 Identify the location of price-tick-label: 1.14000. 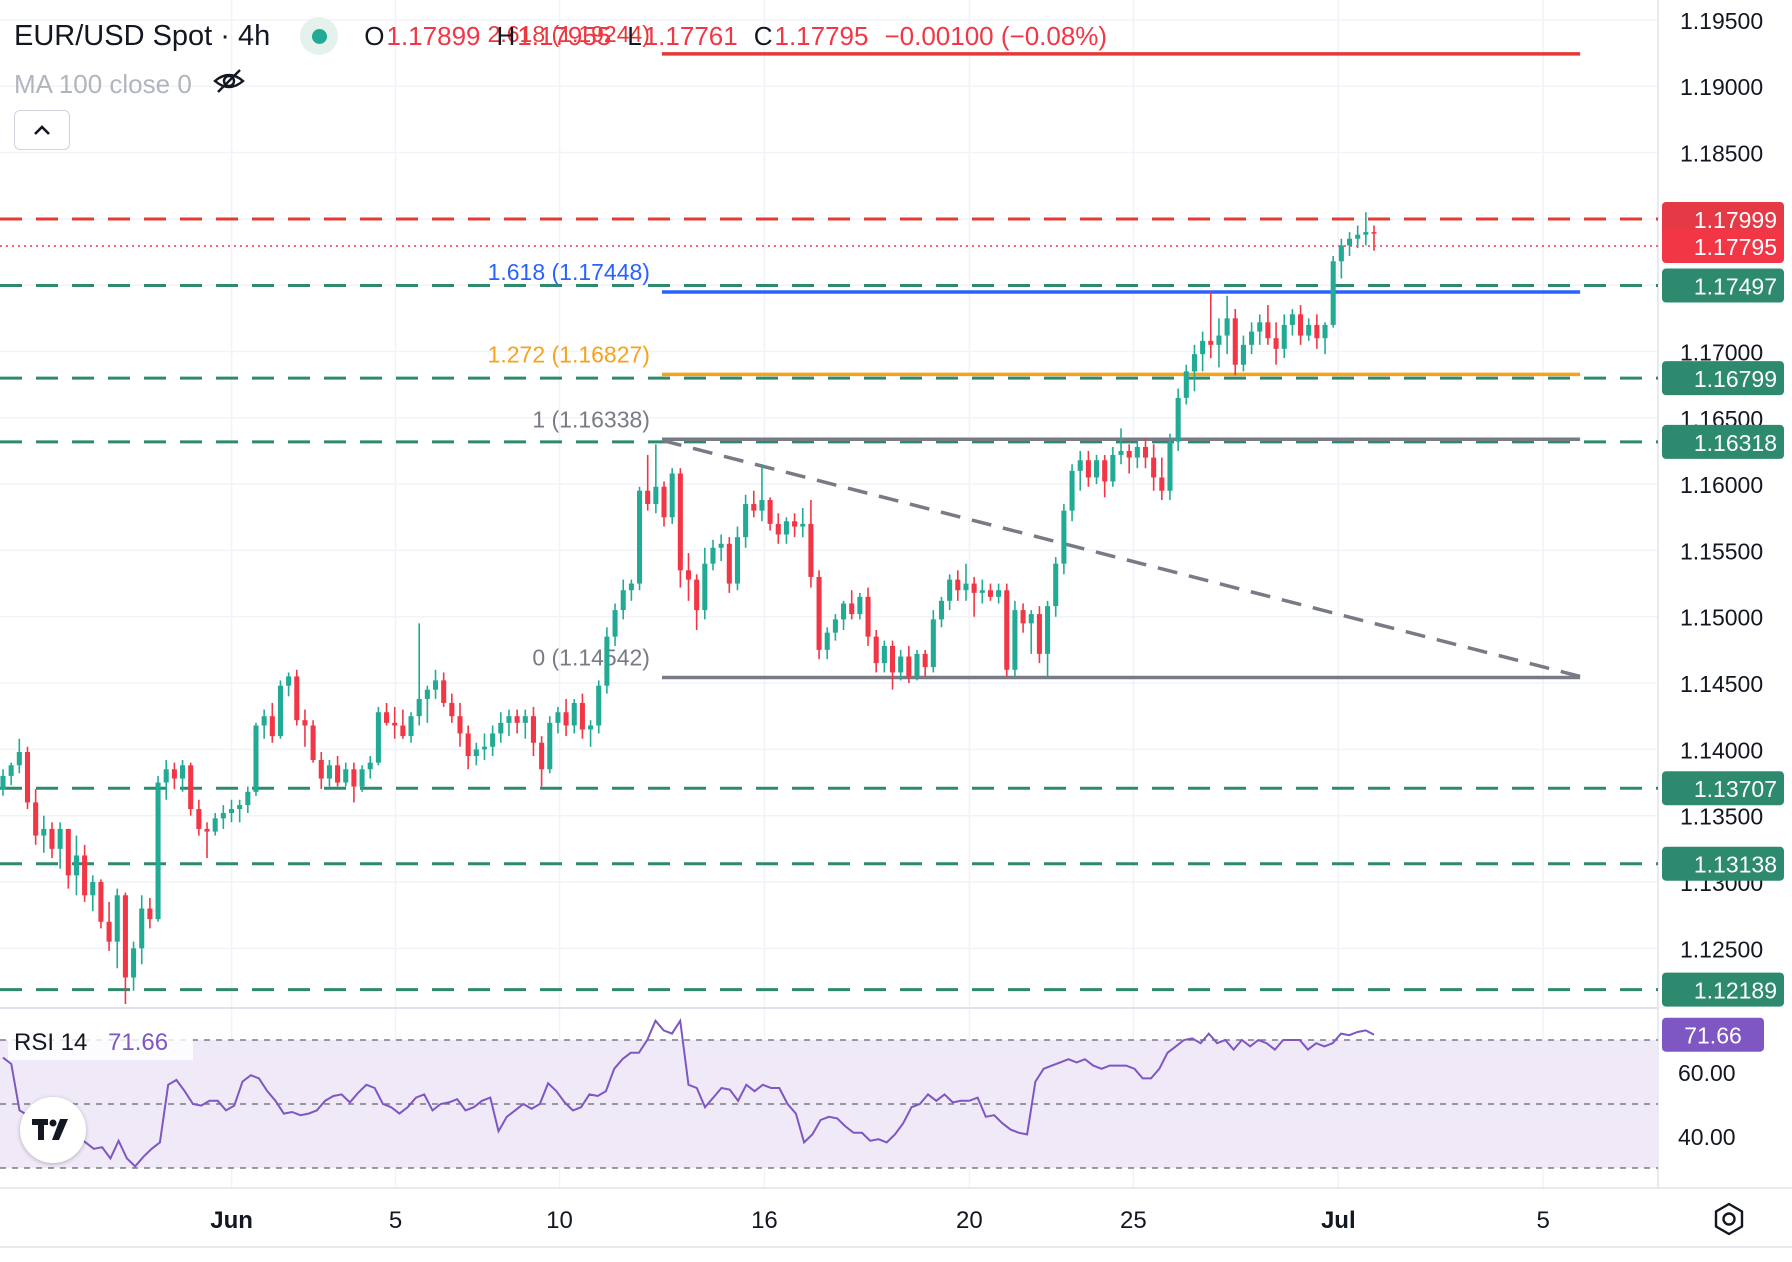
(1721, 750).